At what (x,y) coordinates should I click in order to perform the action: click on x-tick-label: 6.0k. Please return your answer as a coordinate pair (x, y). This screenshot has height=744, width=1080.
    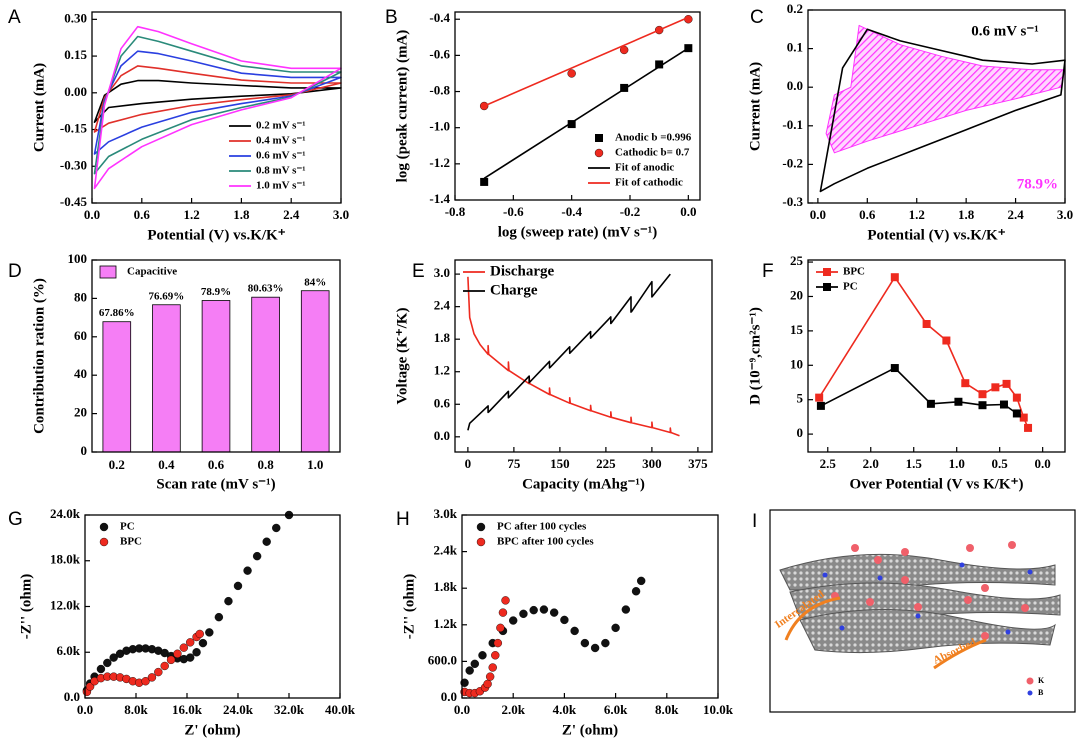
    Looking at the image, I should click on (616, 709).